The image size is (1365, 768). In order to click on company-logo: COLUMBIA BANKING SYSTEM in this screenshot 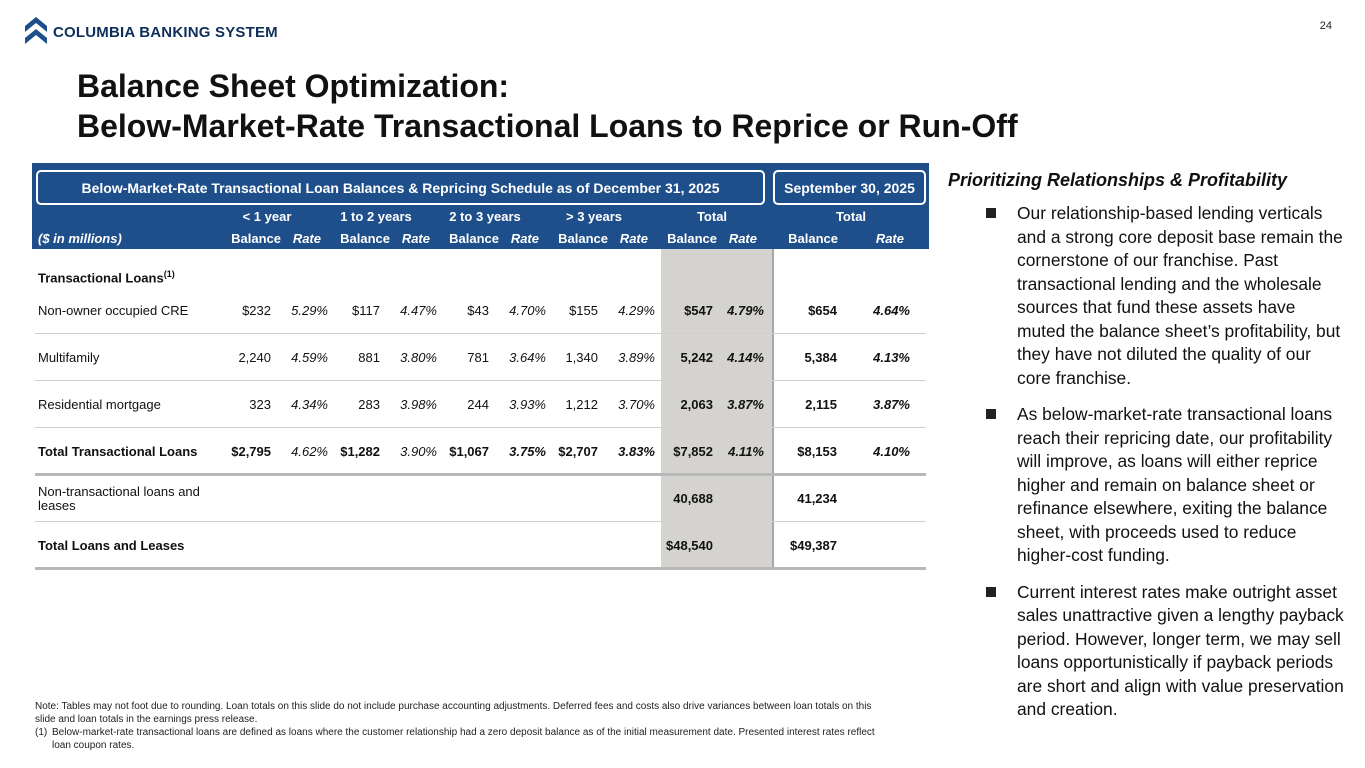, I will do `click(151, 32)`.